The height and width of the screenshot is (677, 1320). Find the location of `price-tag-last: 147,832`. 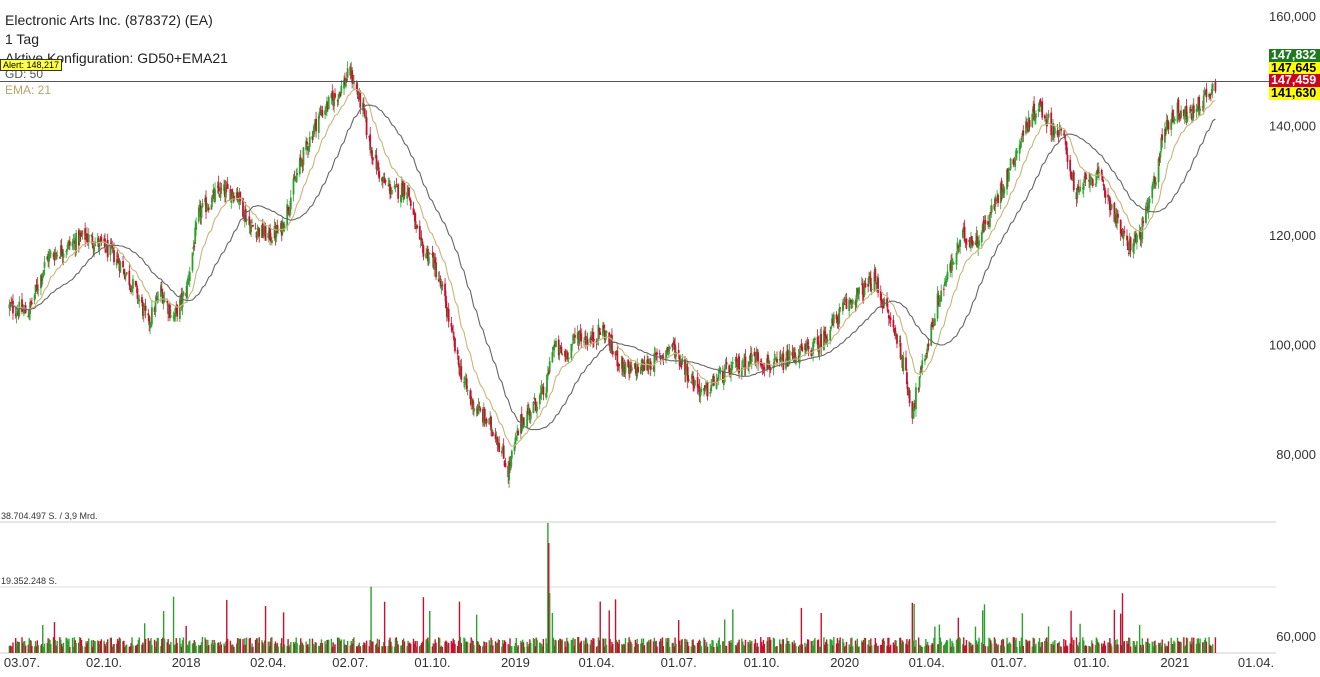

price-tag-last: 147,832 is located at coordinates (1294, 55).